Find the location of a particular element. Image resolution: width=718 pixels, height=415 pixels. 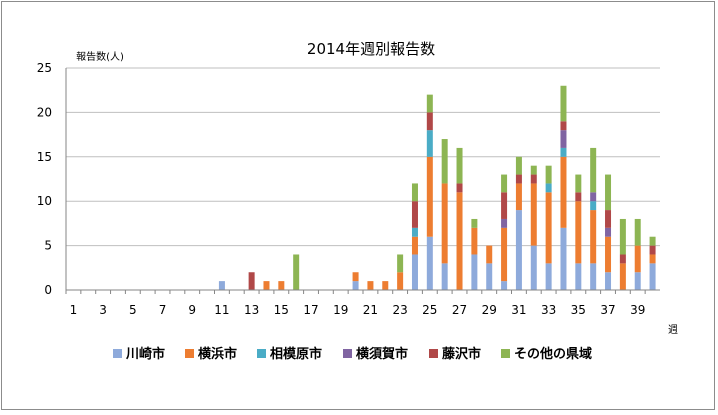

x-tick-label: 21 is located at coordinates (370, 310).